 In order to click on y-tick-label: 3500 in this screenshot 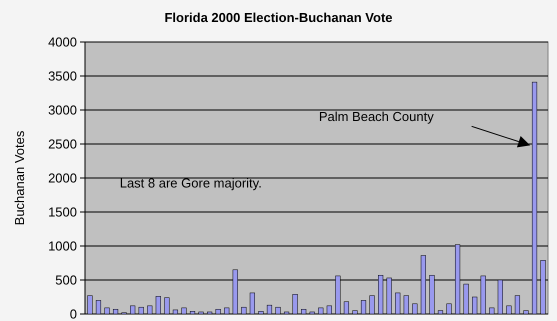, I will do `click(62, 76)`.